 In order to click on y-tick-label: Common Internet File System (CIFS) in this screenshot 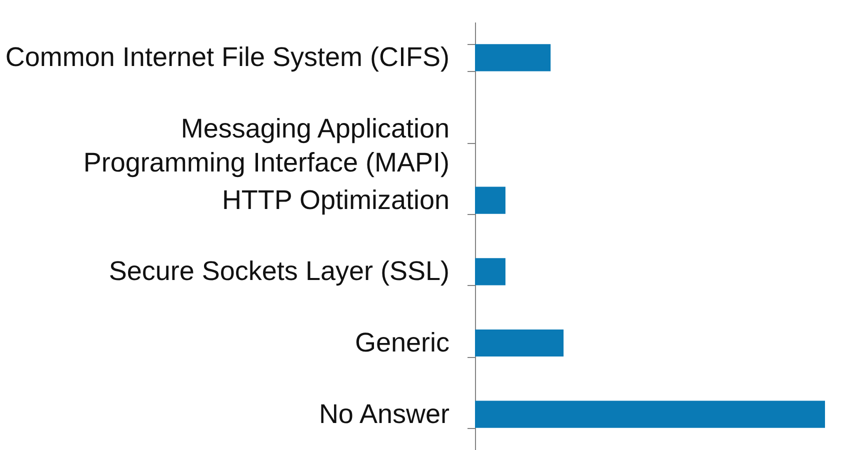, I will do `click(227, 57)`.